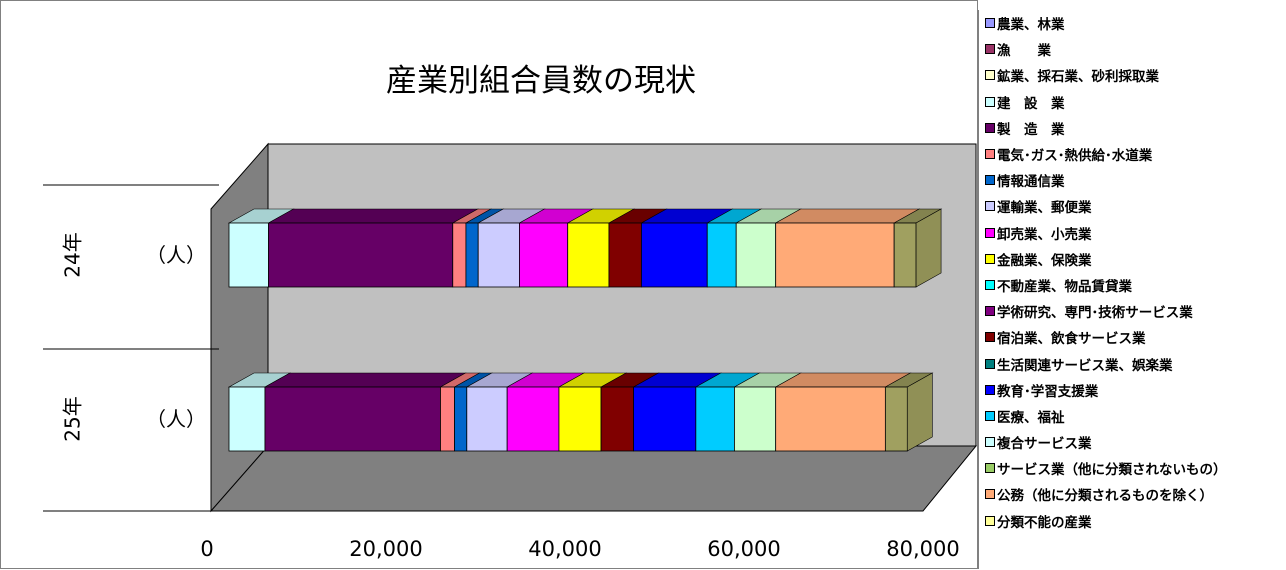  I want to click on legend-label: 複合サービス業, so click(1044, 444).